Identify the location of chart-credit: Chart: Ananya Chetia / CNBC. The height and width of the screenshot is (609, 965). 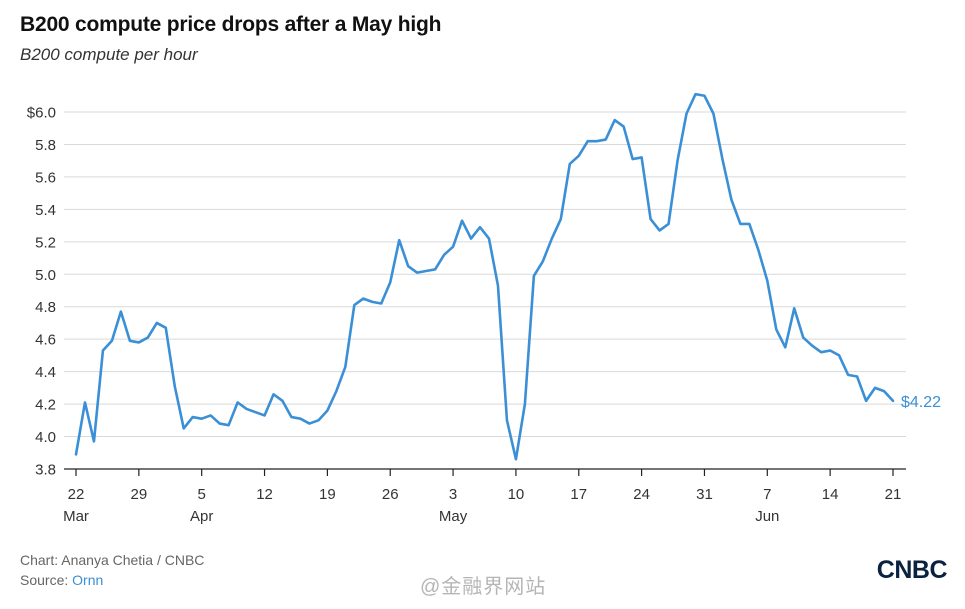
(112, 560).